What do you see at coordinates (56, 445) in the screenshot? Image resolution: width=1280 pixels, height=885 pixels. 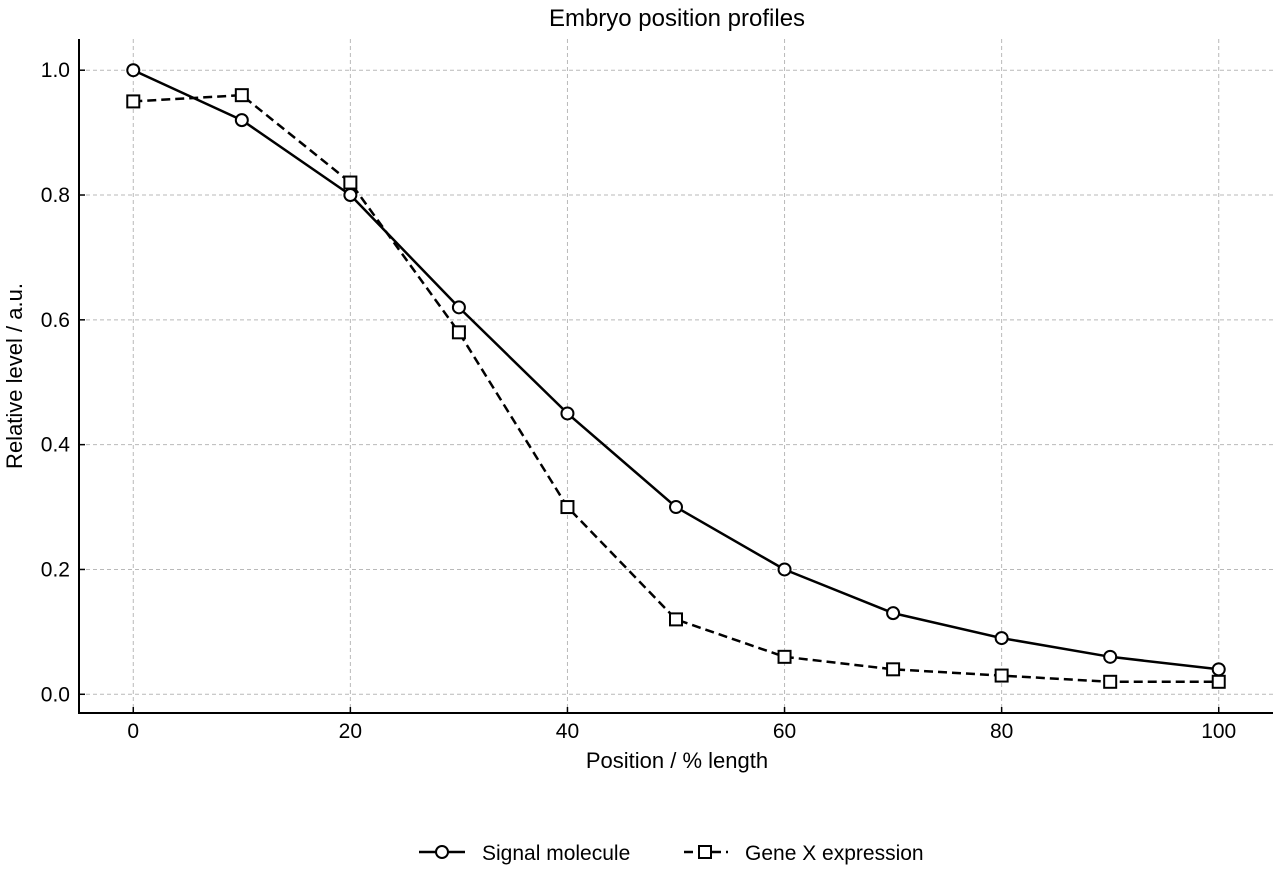 I see `y-tick-label: 0.4` at bounding box center [56, 445].